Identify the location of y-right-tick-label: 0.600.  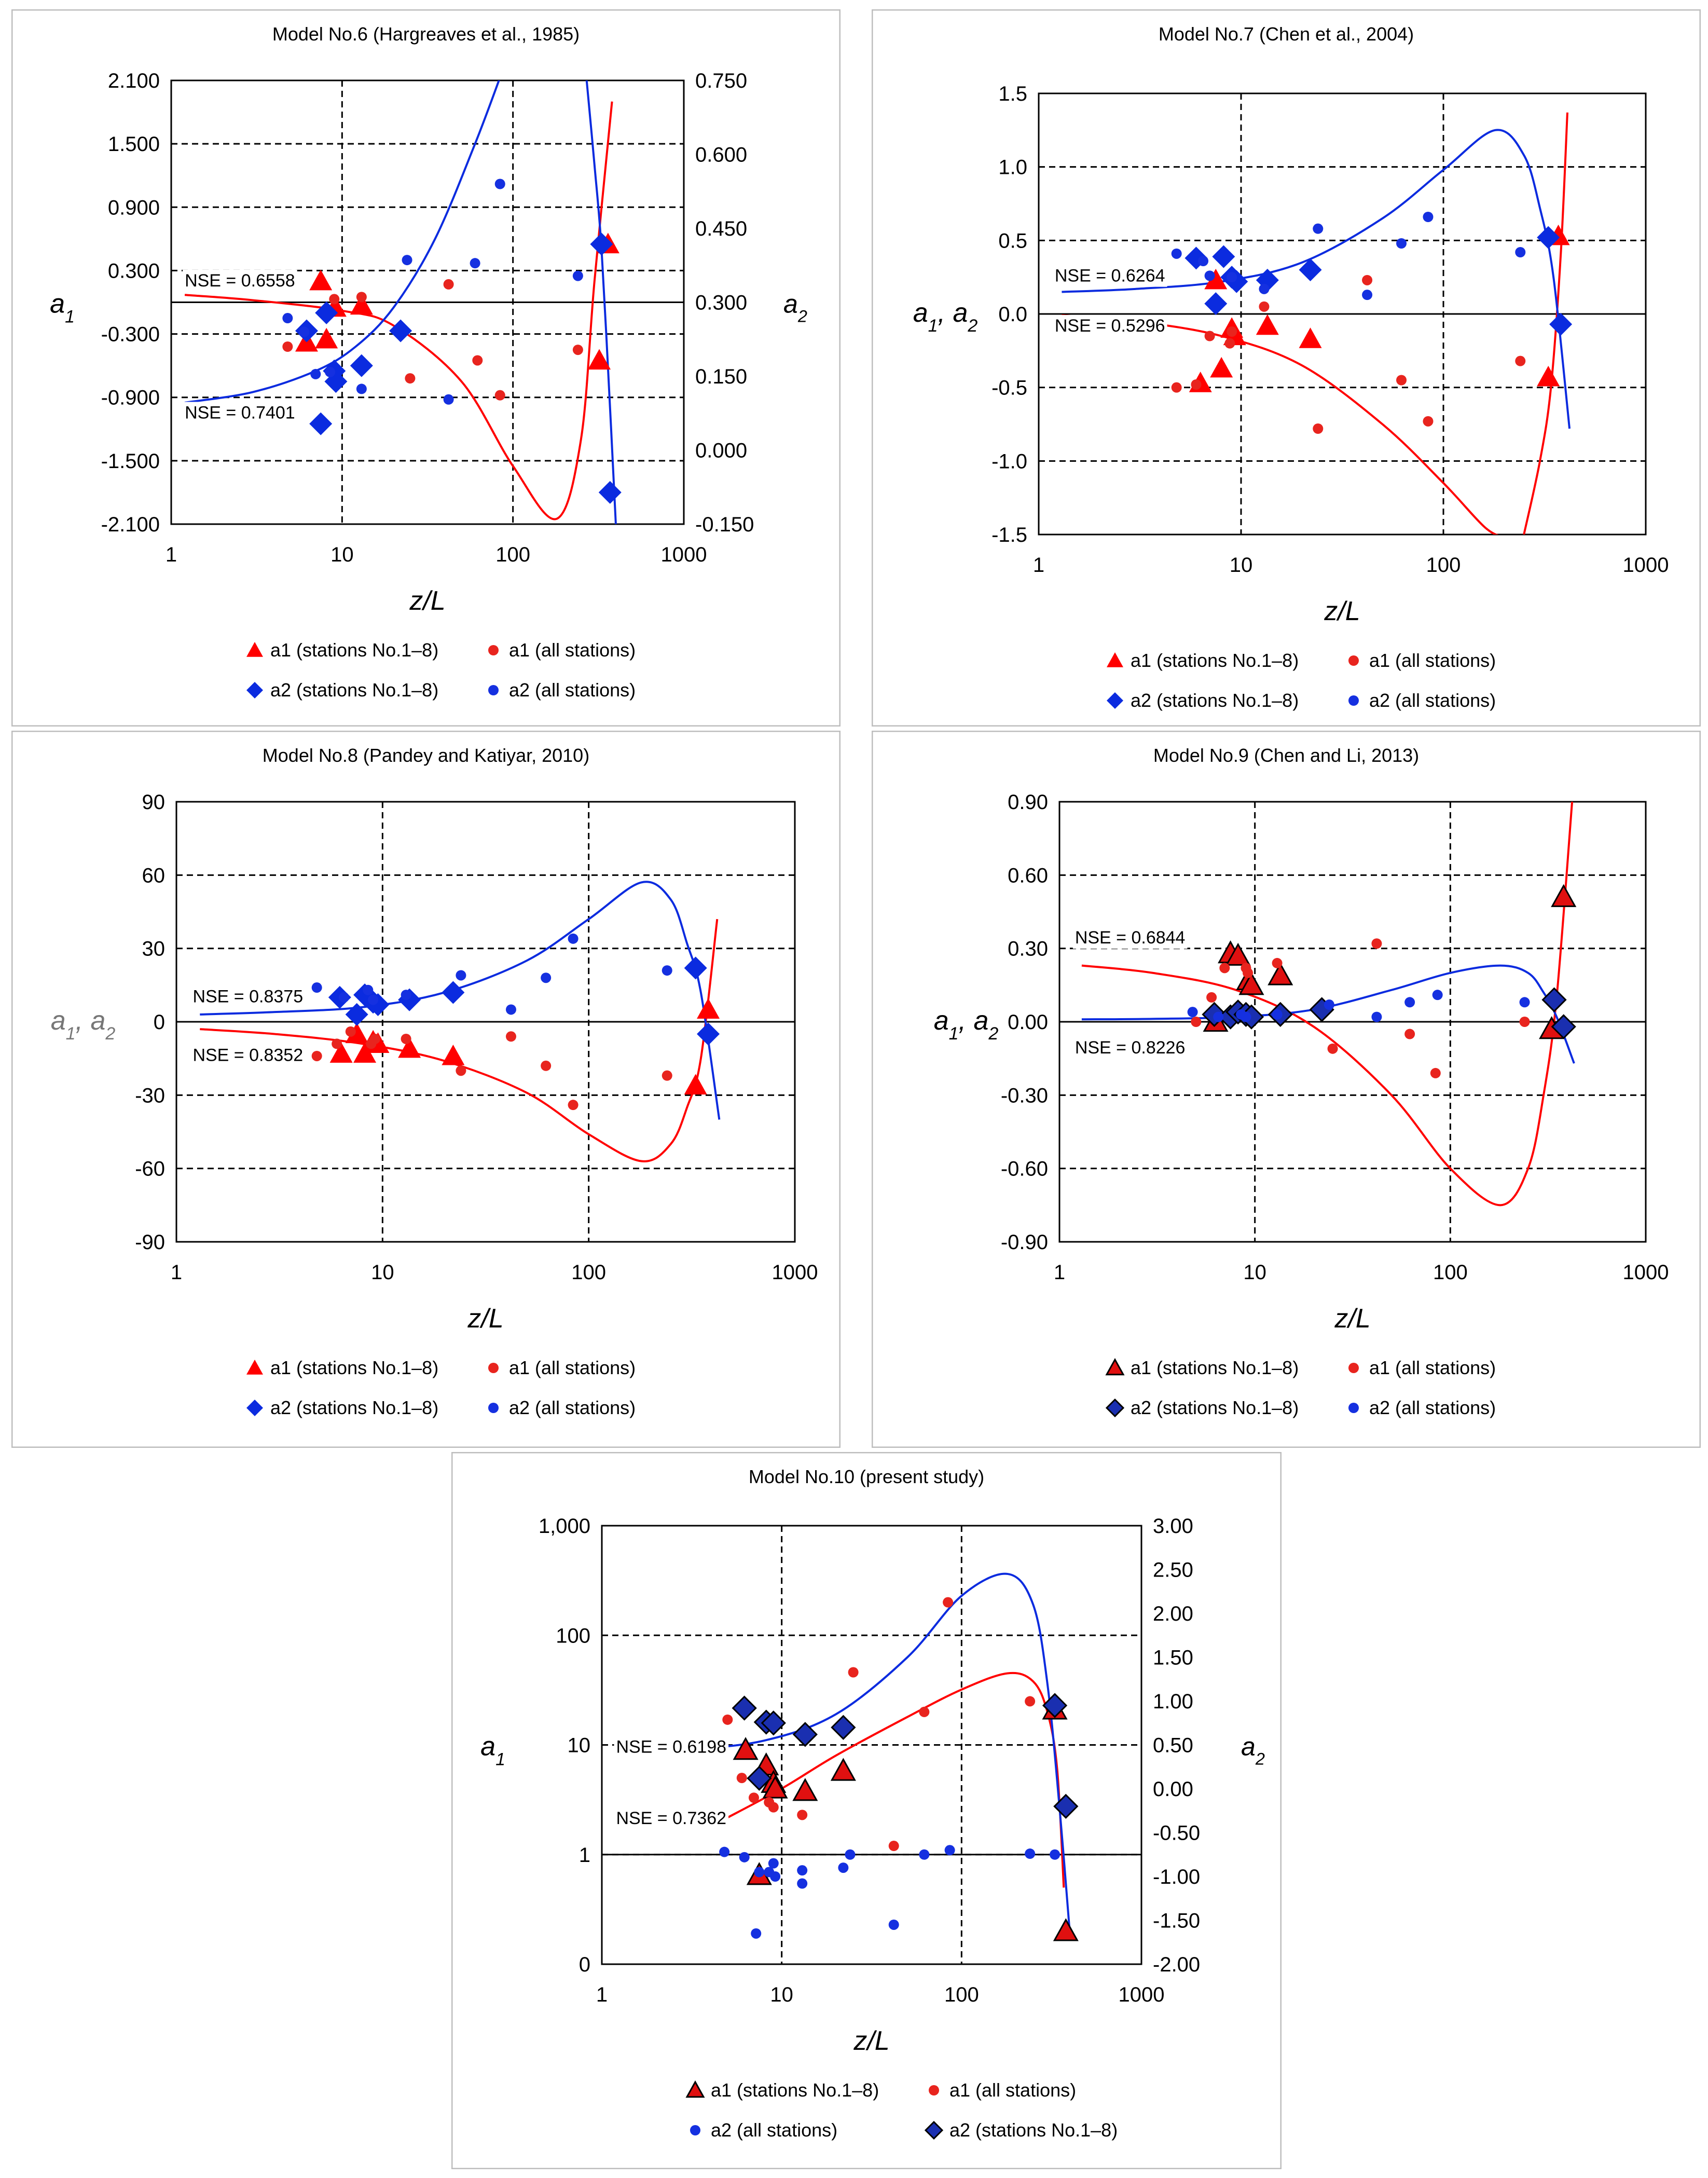
(721, 155).